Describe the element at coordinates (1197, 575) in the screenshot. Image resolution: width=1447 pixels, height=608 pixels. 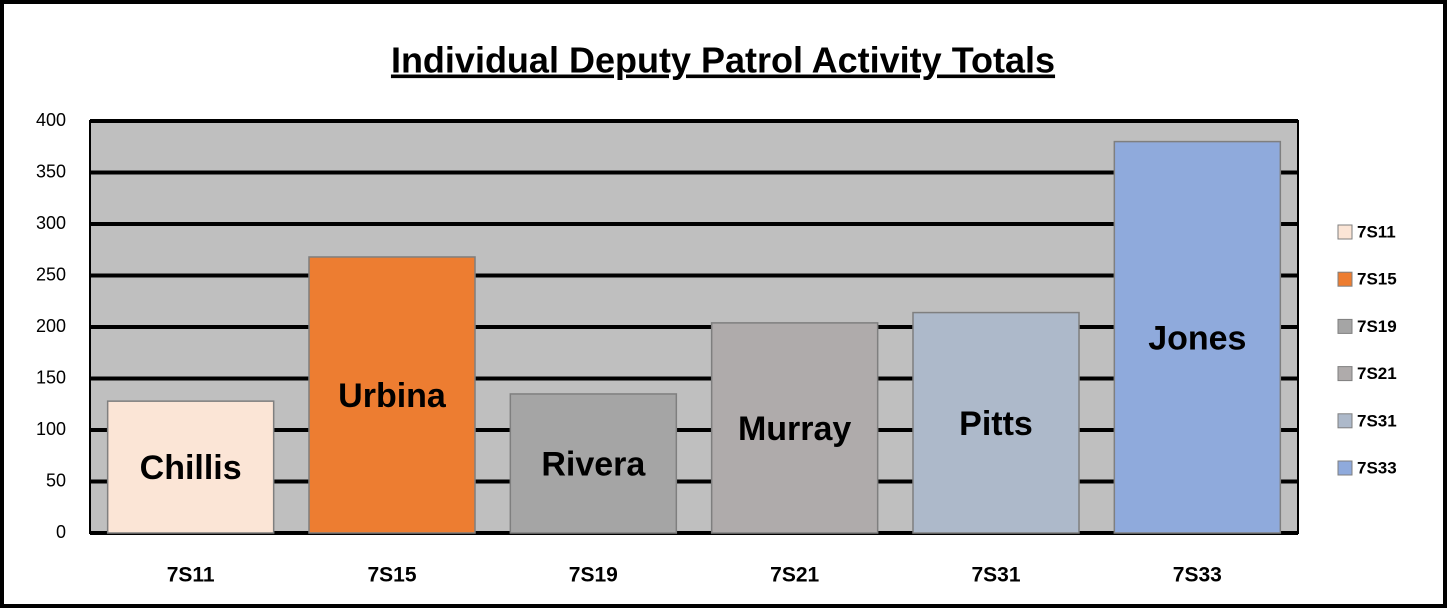
I see `x-tick-label: 7S33` at that location.